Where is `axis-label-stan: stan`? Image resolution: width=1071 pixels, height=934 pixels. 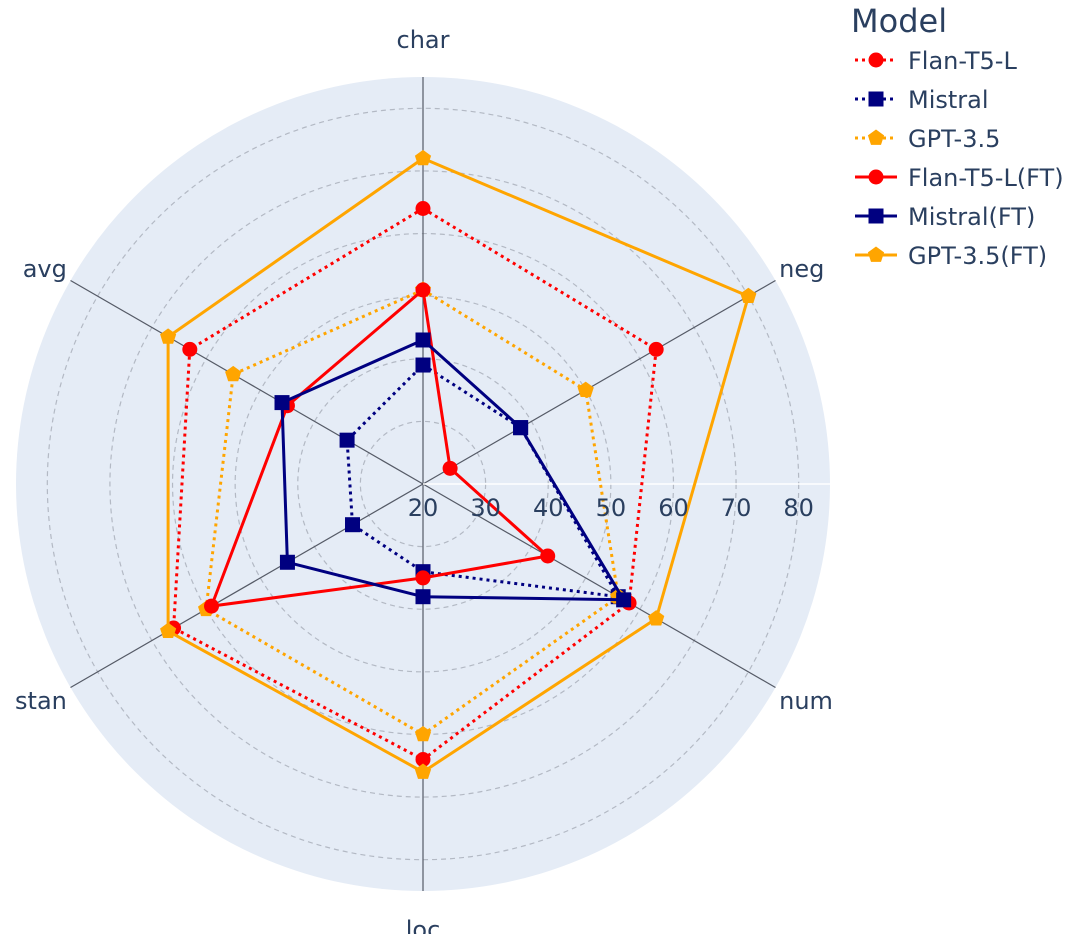
axis-label-stan: stan is located at coordinates (41, 701).